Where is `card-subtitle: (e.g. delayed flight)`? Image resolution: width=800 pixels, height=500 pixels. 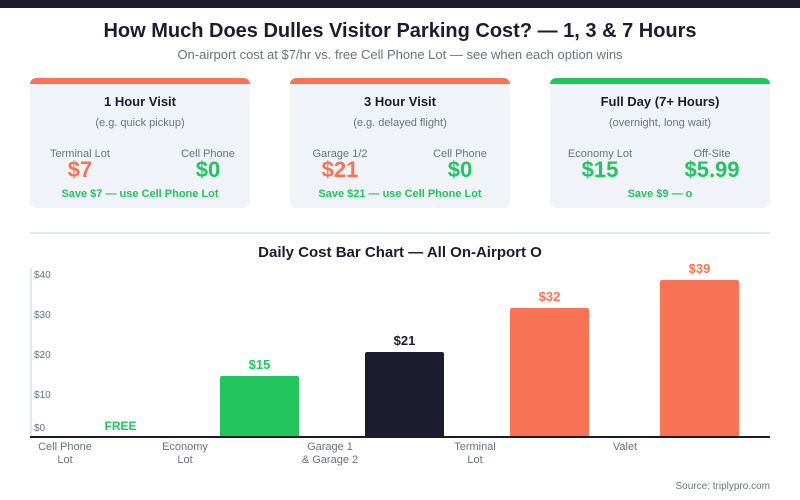 card-subtitle: (e.g. delayed flight) is located at coordinates (400, 123).